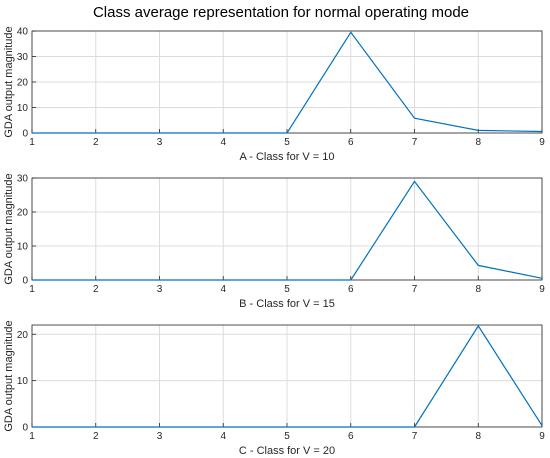 This screenshot has height=458, width=550. Describe the element at coordinates (23, 32) in the screenshot. I see `y-tick-label: 40` at that location.